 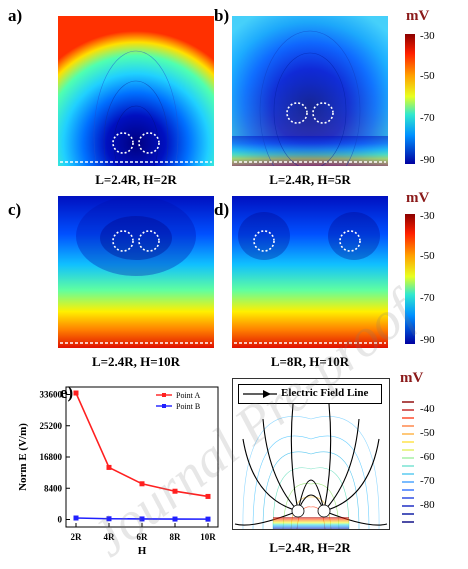 I want to click on y-tick-label: 0, so click(x=60, y=520).